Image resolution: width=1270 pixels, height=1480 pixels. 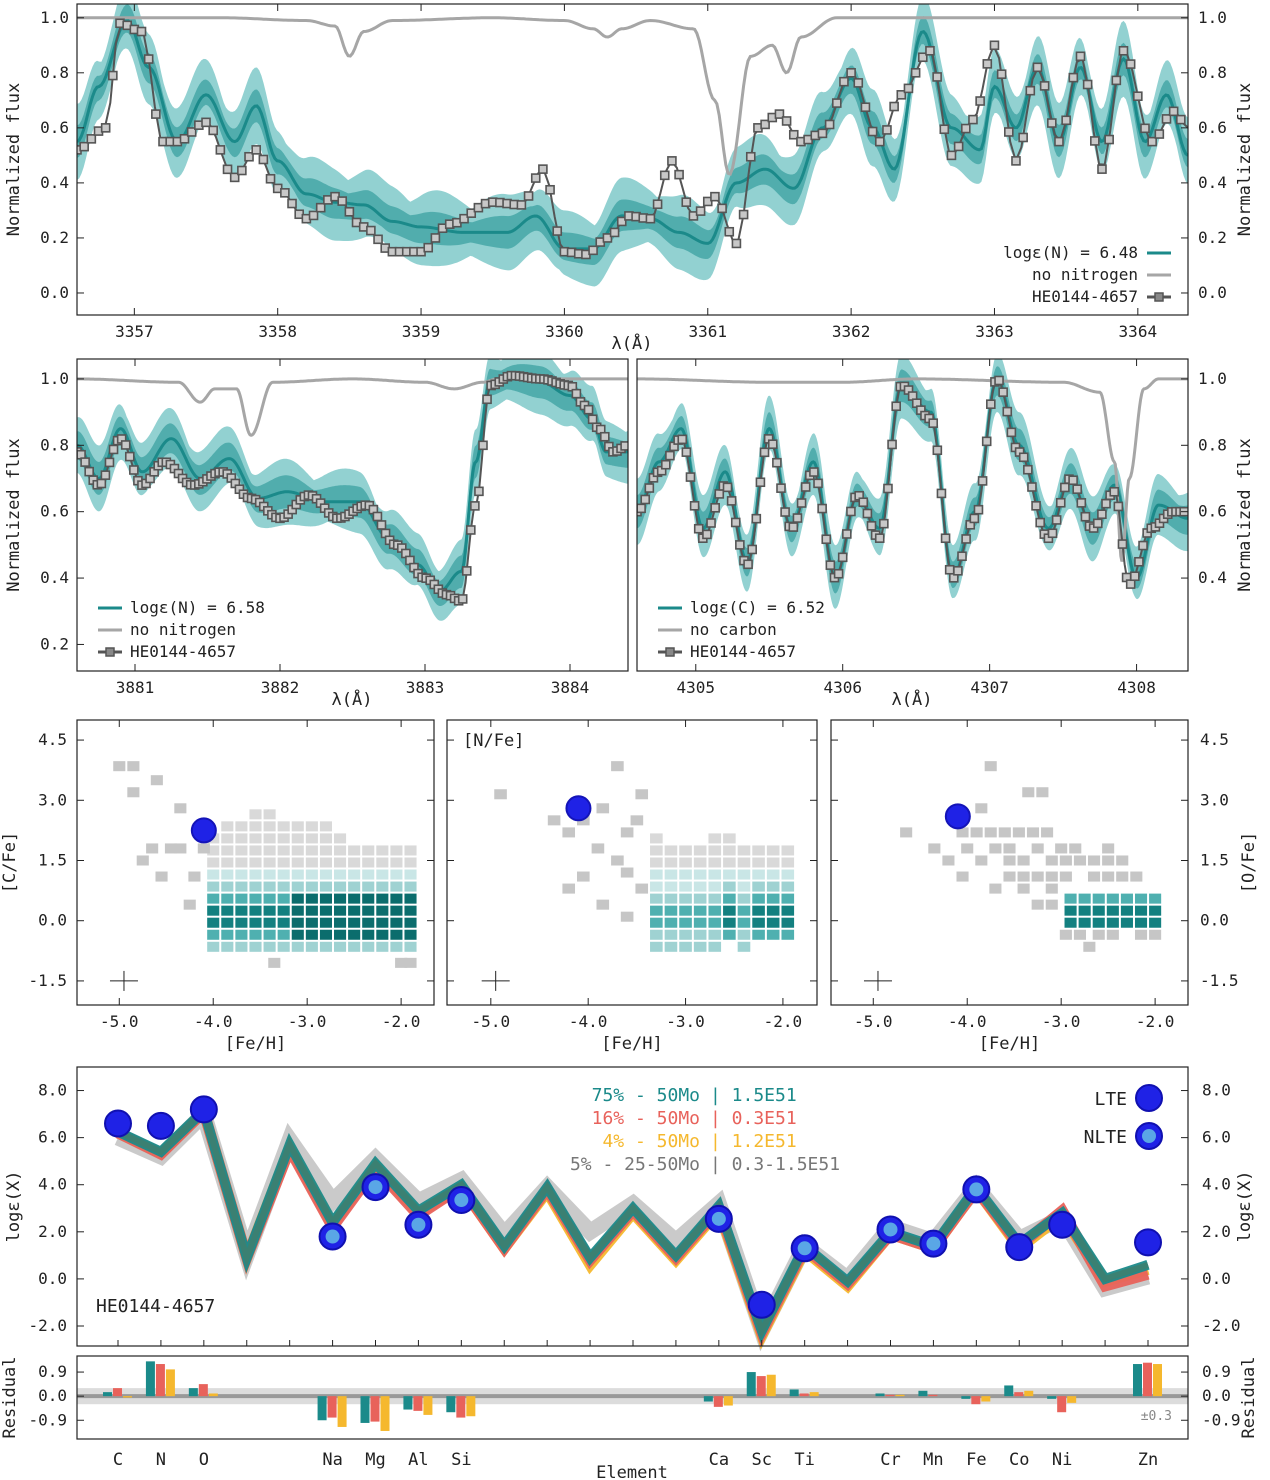 What do you see at coordinates (696, 687) in the screenshot?
I see `x-tick-label: 4305` at bounding box center [696, 687].